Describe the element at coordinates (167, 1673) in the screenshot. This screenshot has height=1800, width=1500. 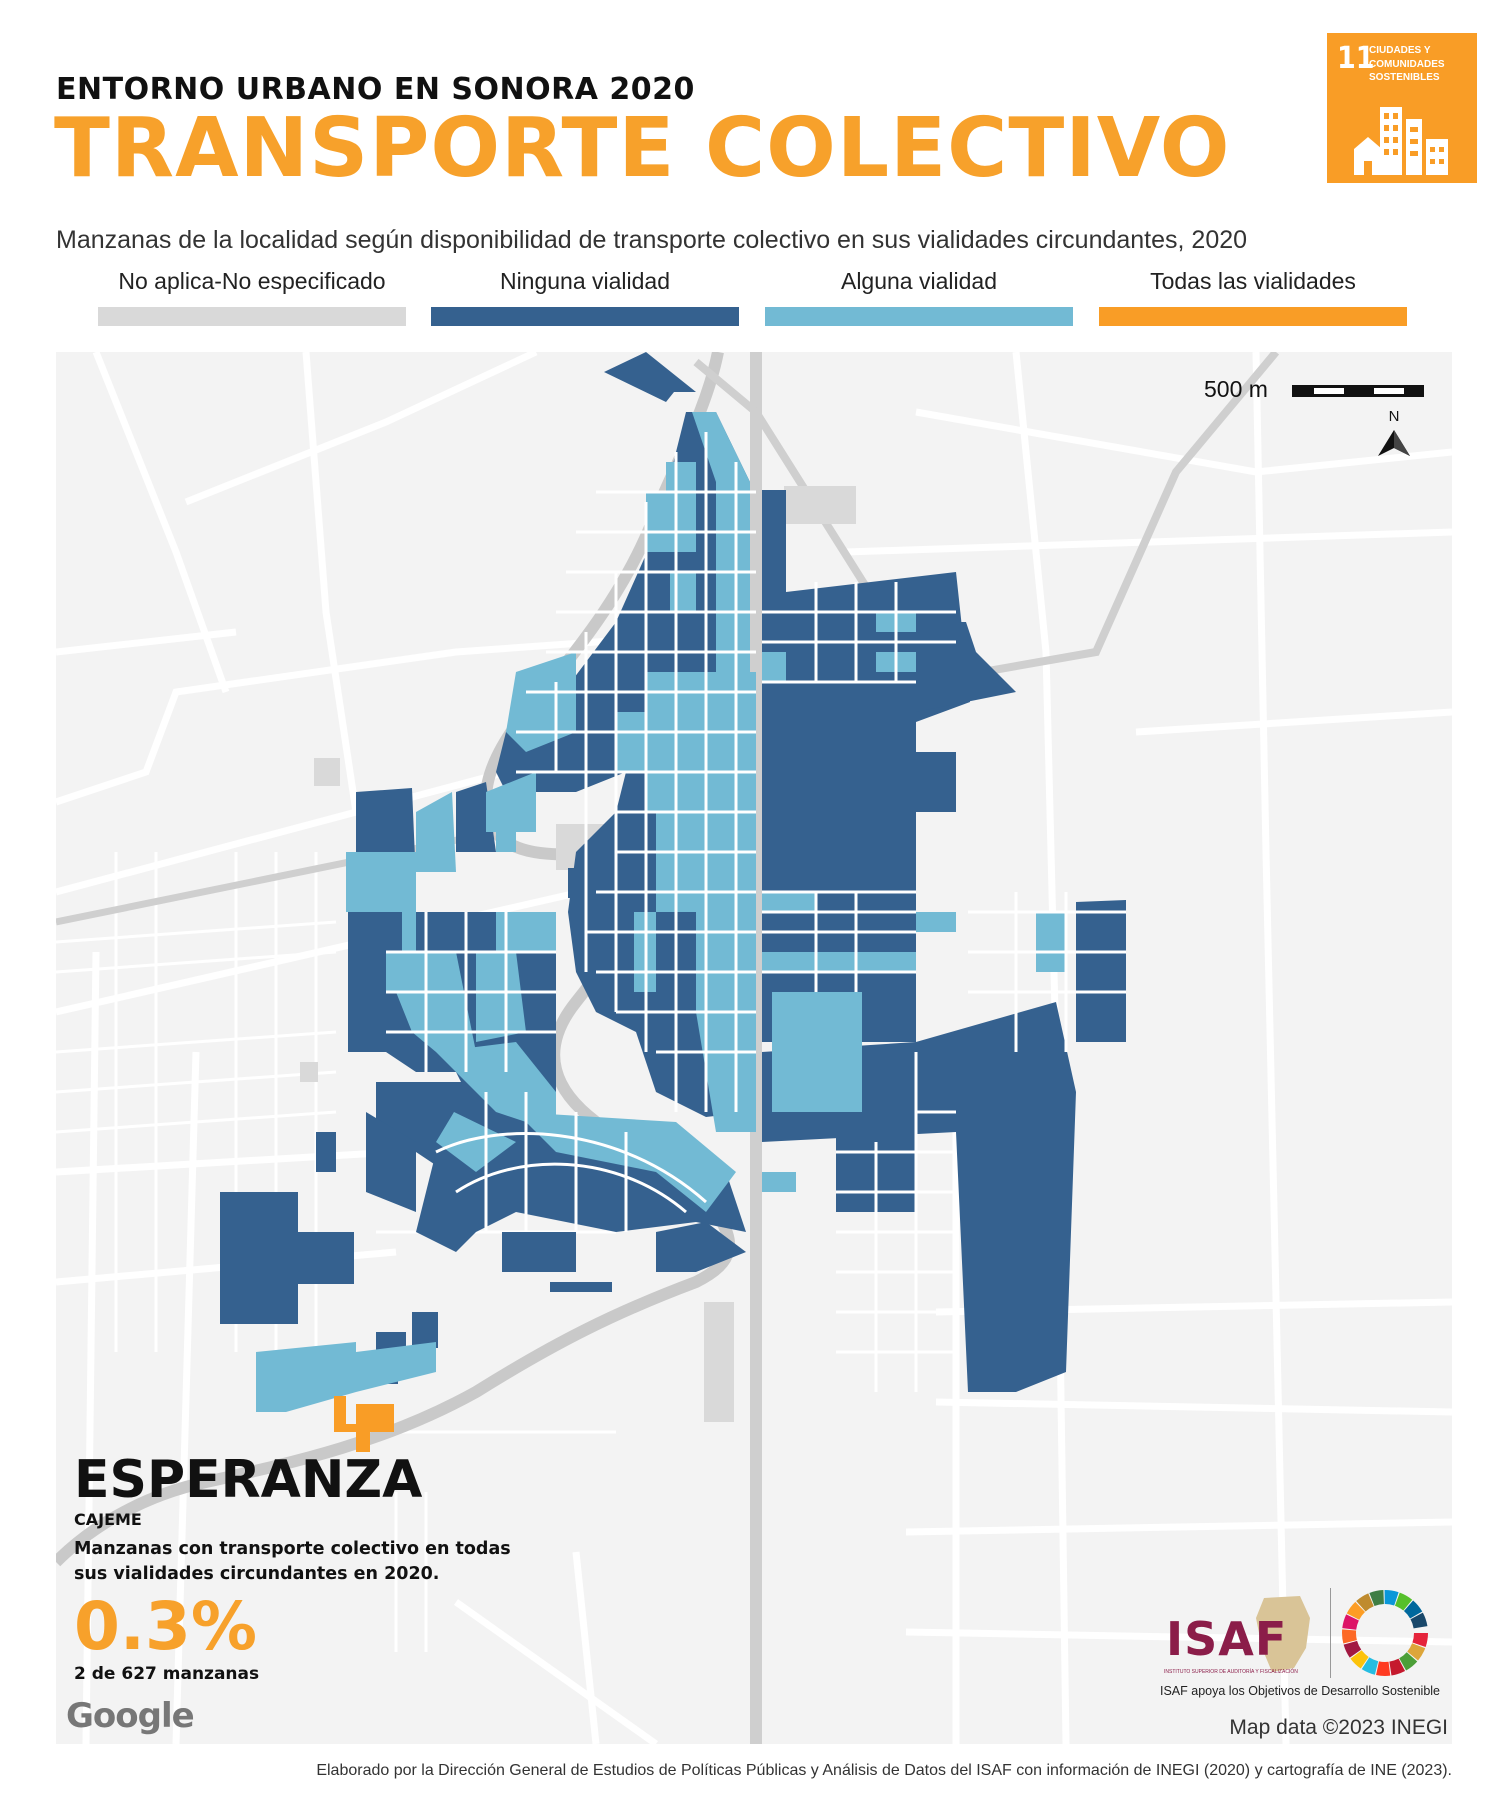
I see `indicator-count: 2 de 627 manzanas` at that location.